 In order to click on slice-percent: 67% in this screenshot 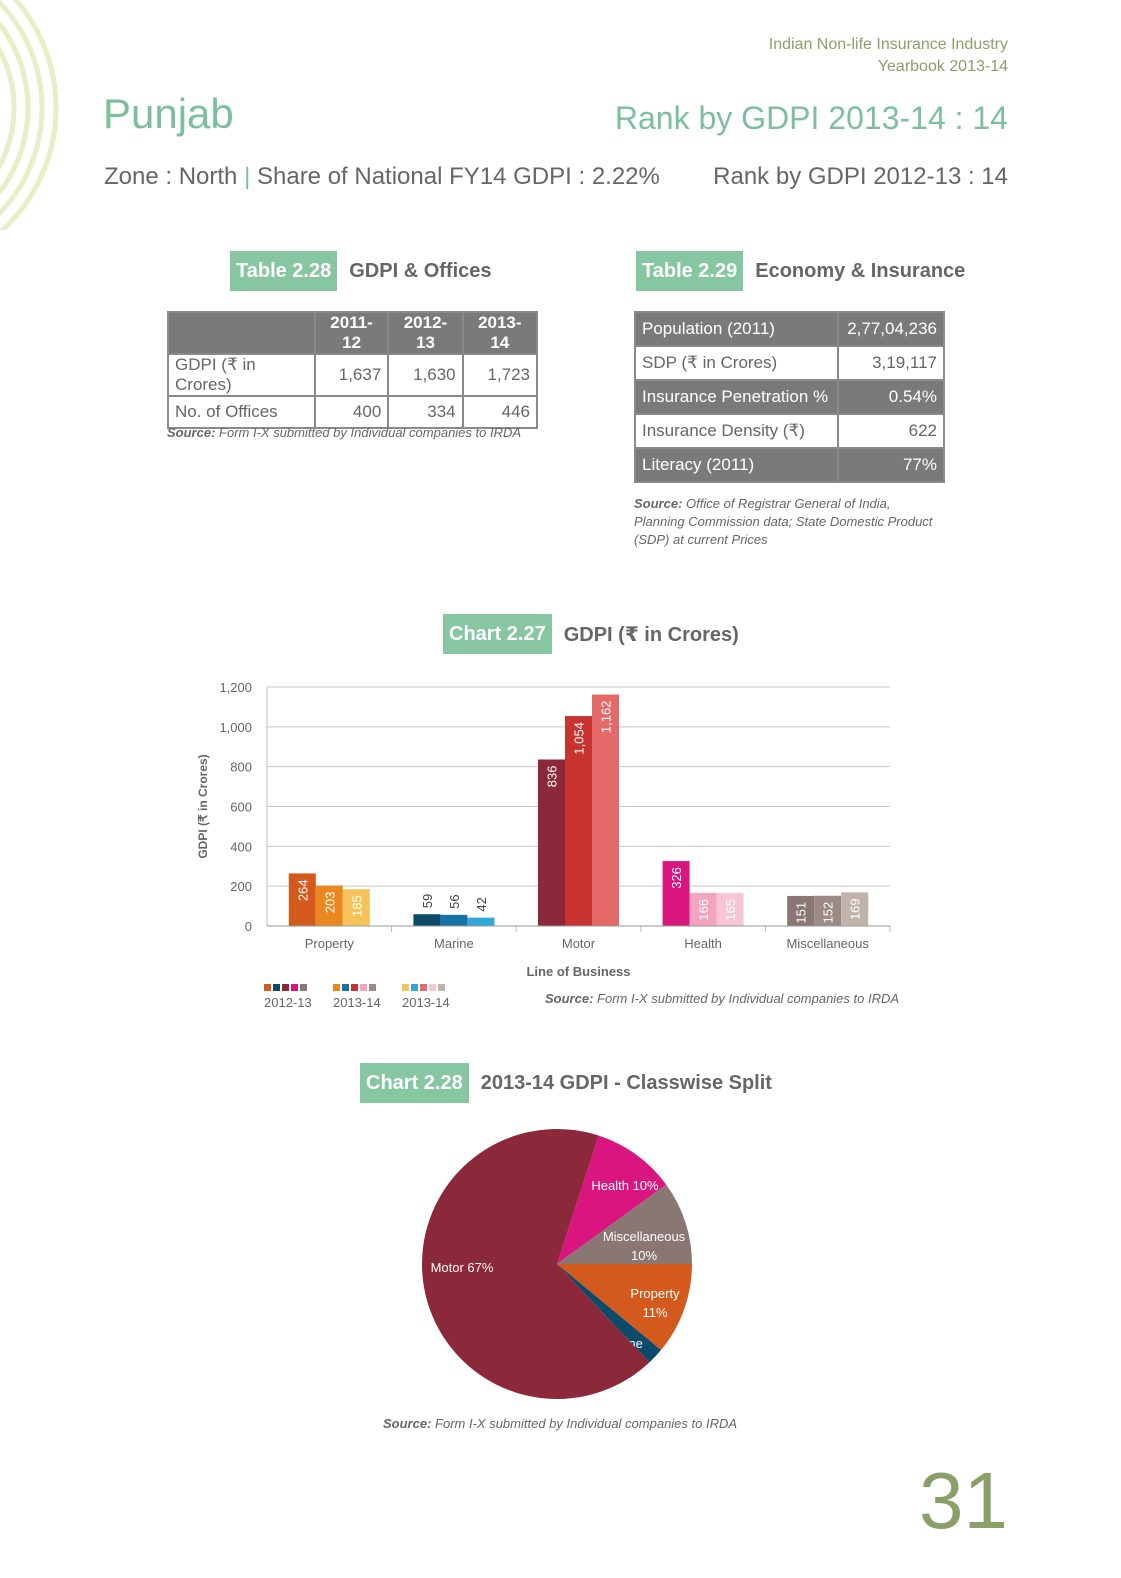, I will do `click(480, 1267)`.